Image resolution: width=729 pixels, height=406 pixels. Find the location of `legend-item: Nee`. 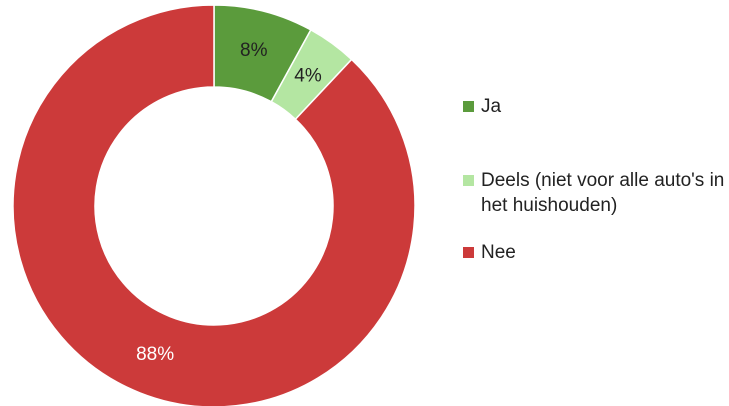

legend-item: Nee is located at coordinates (592, 252).